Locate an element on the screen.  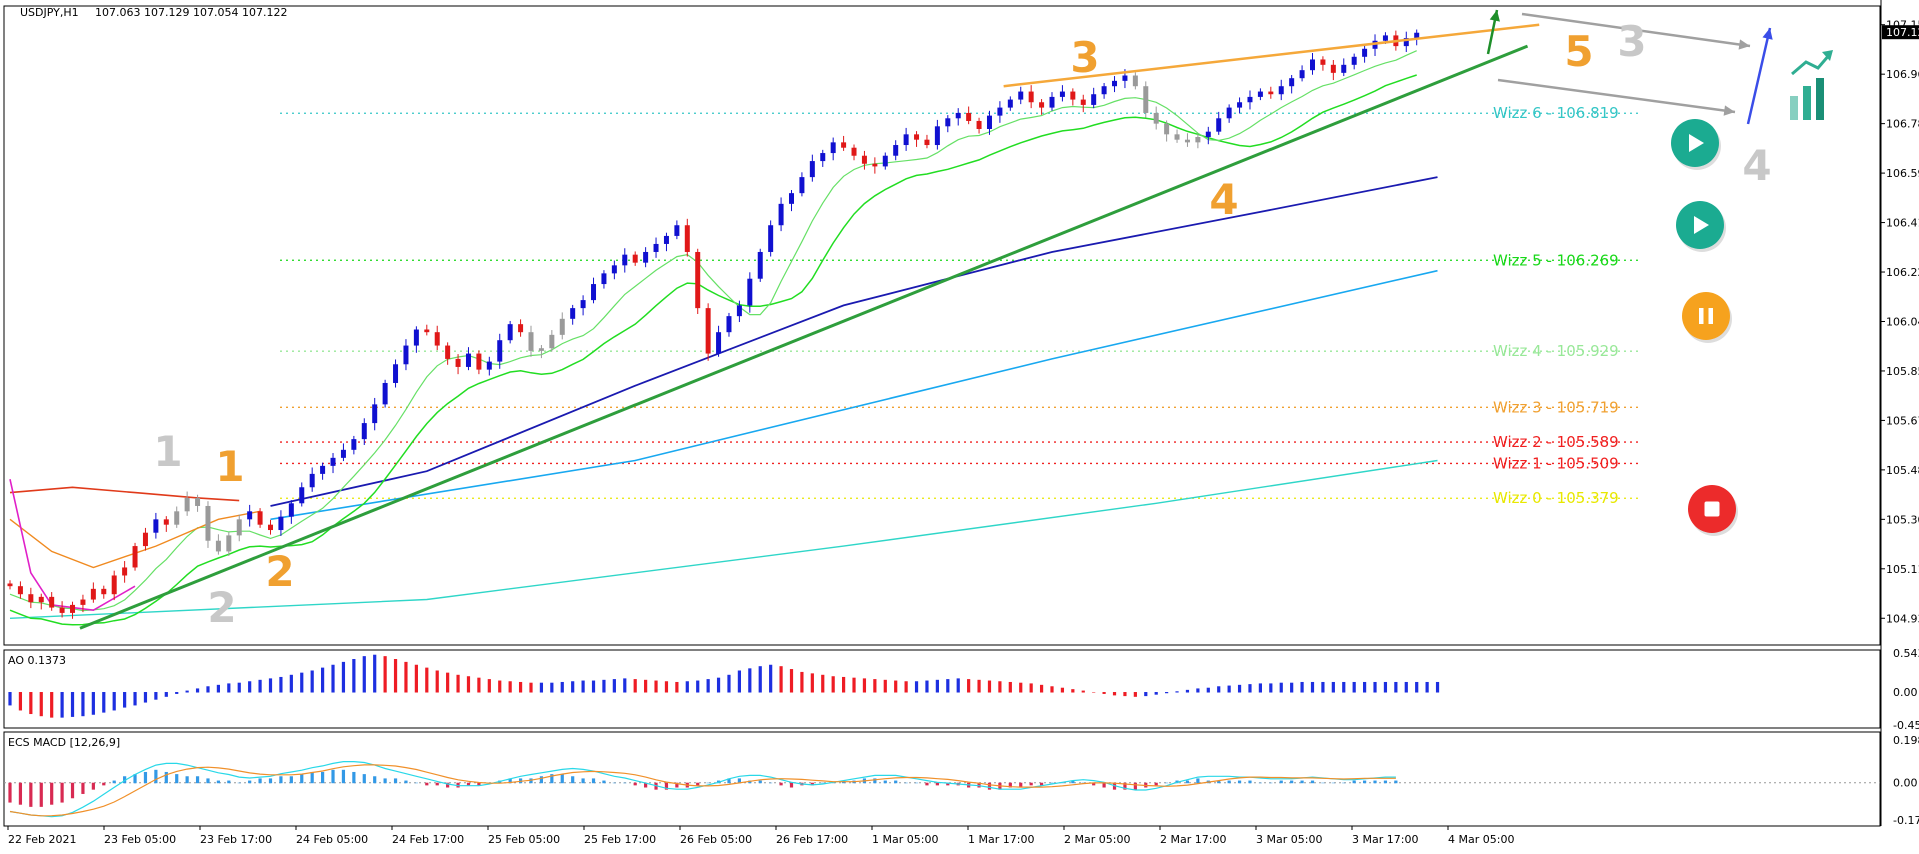
price-tick-label: 105.300 is located at coordinates (1902, 519).